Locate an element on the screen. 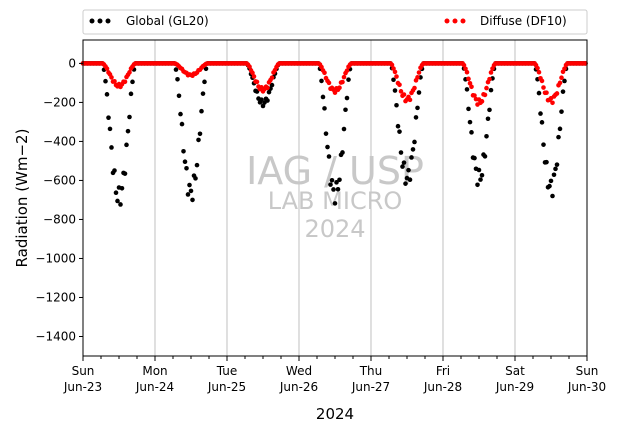 The image size is (618, 433). x-tick-label-day: Sun is located at coordinates (83, 371).